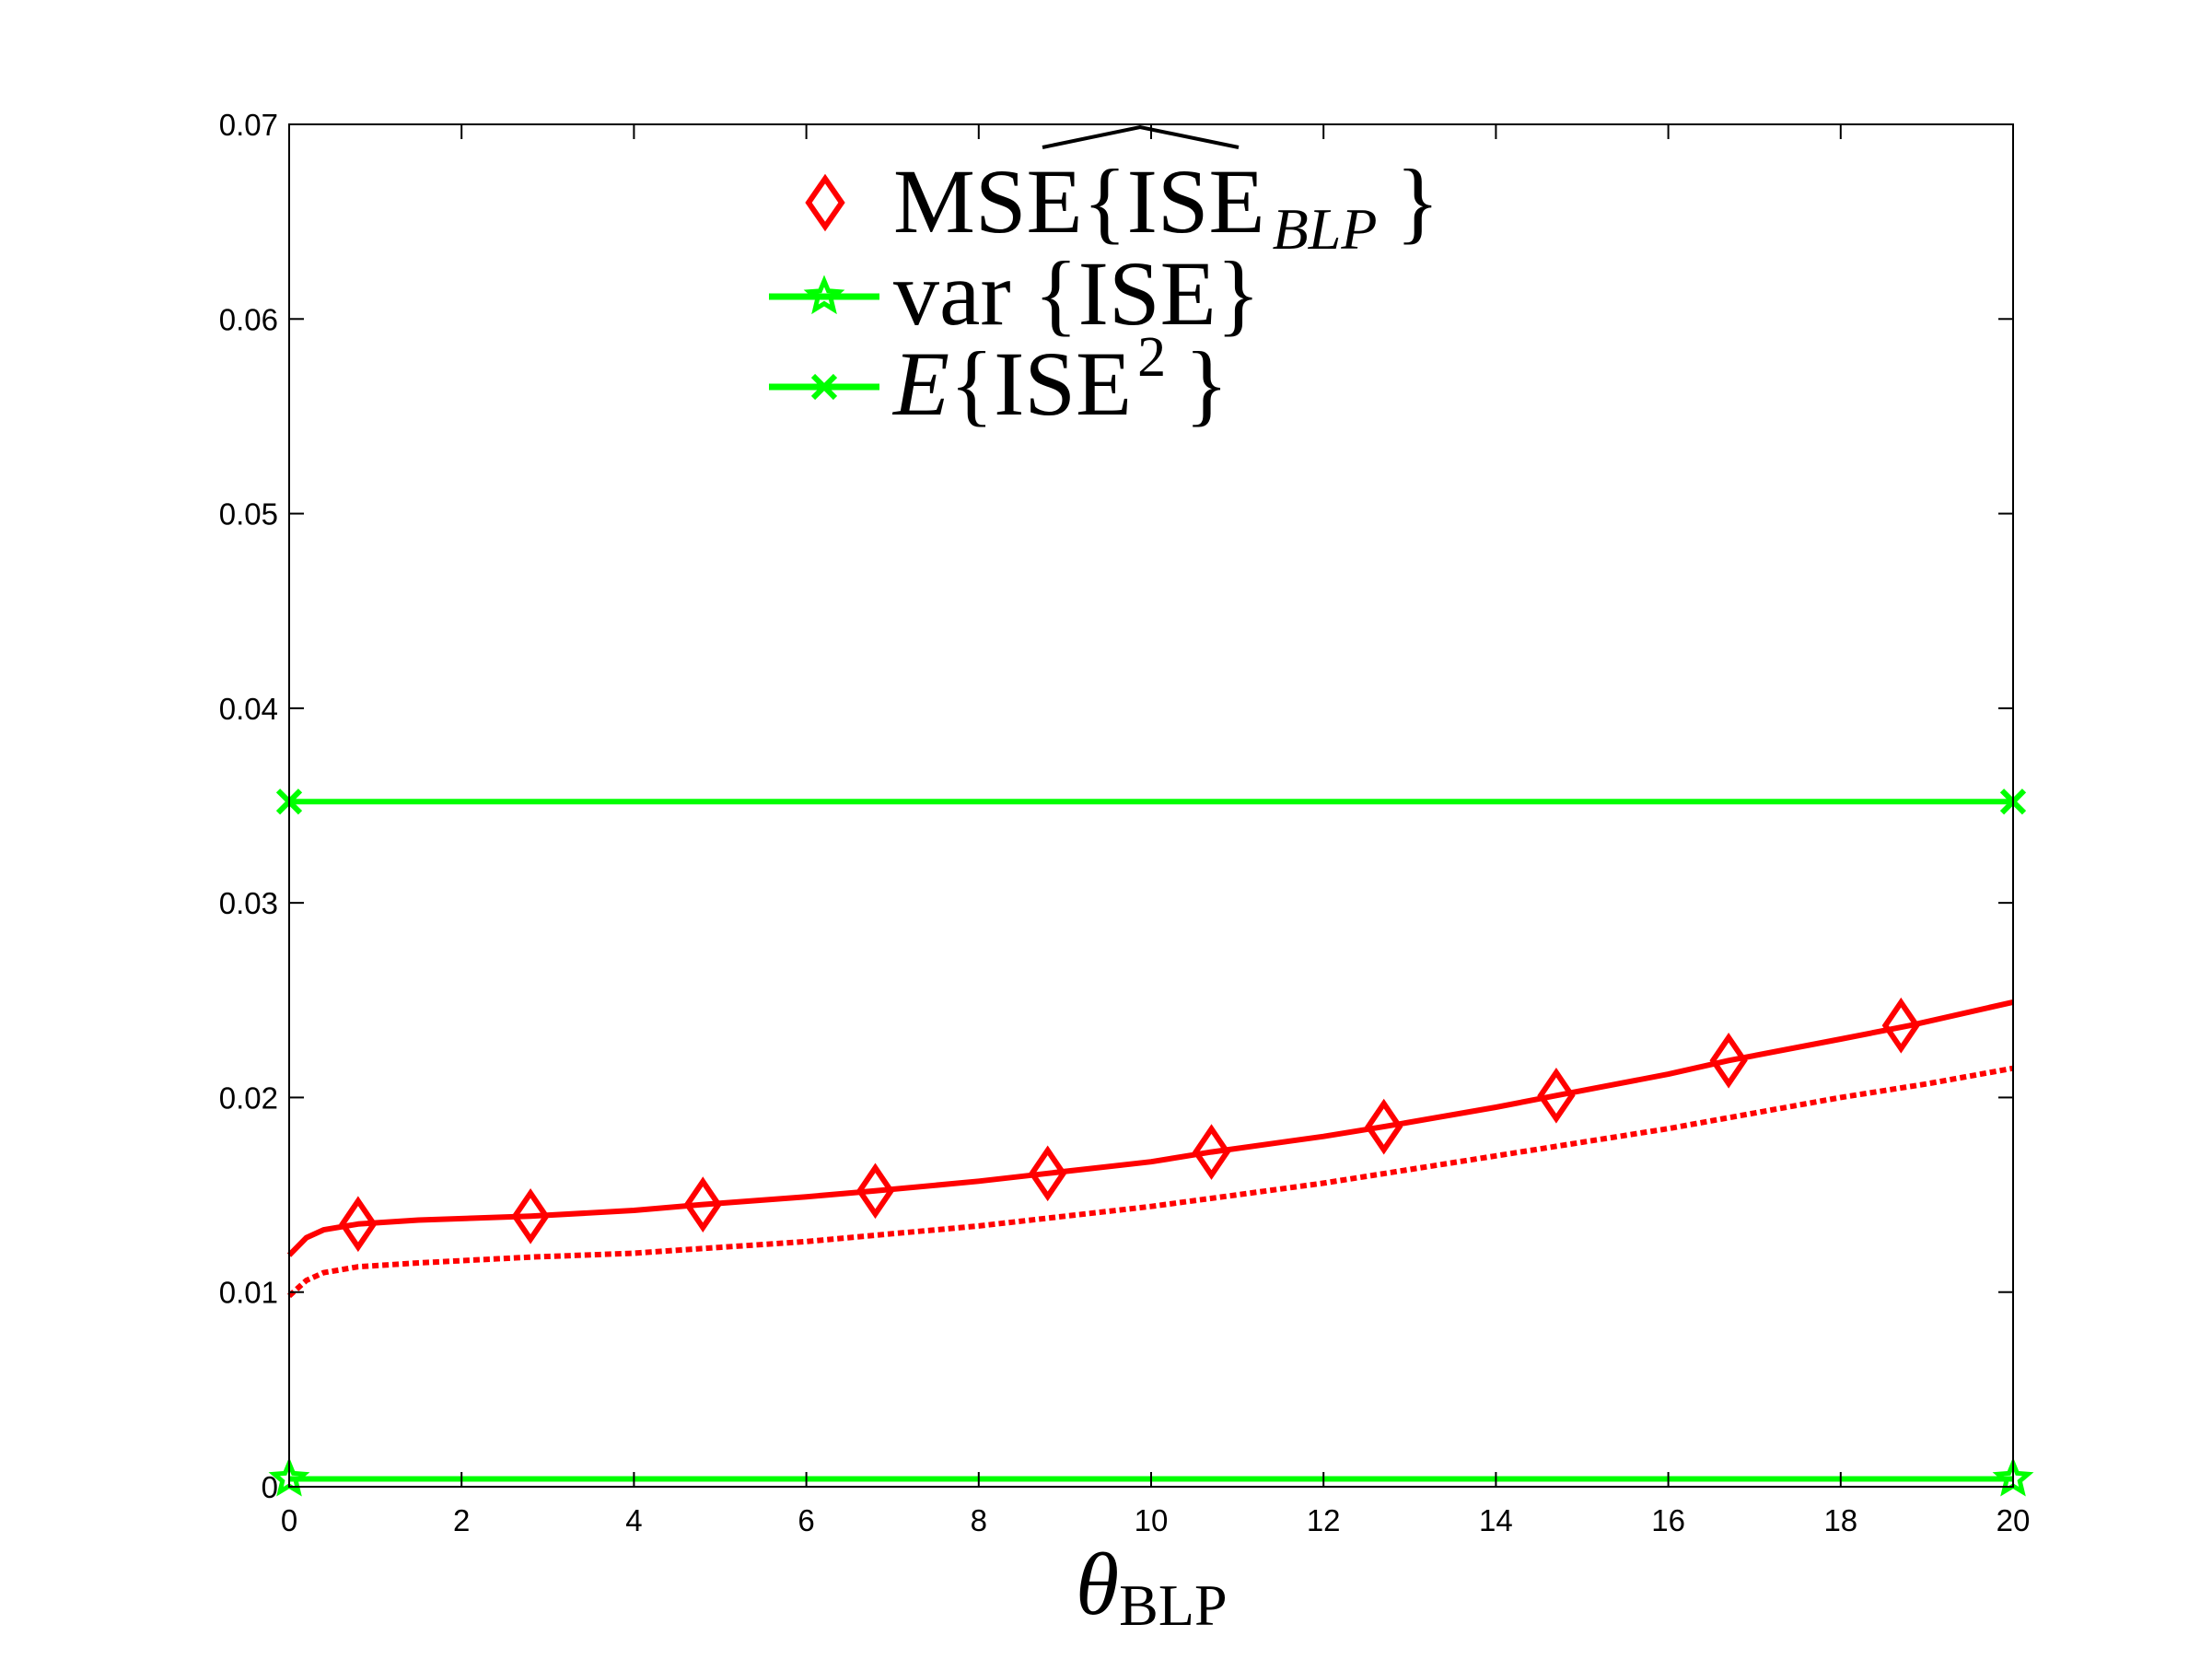 Image resolution: width=2212 pixels, height=1659 pixels. Describe the element at coordinates (824, 387) in the screenshot. I see `legend-e-x-marker` at that location.